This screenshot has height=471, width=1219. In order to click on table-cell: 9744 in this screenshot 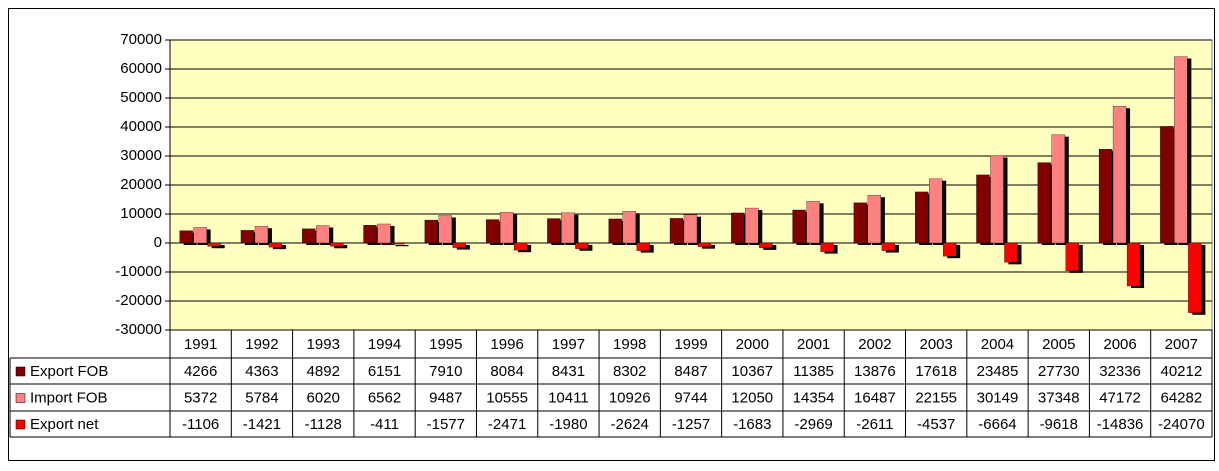, I will do `click(690, 397)`.